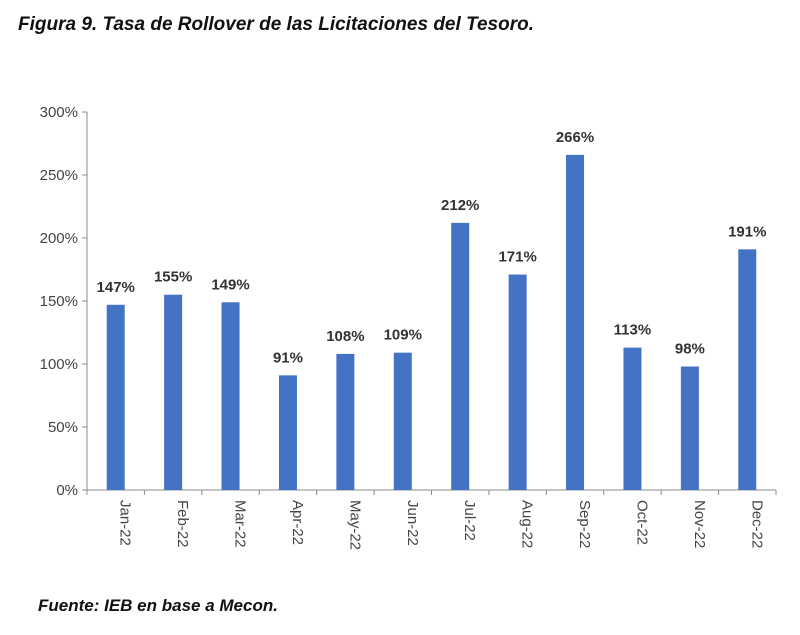 This screenshot has width=800, height=635. Describe the element at coordinates (59, 364) in the screenshot. I see `y-tick-label: 100%` at that location.